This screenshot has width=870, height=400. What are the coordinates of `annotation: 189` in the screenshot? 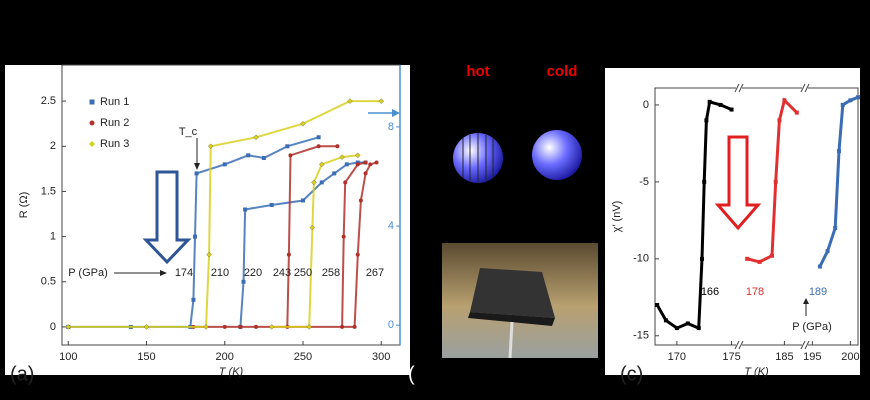 It's located at (818, 292).